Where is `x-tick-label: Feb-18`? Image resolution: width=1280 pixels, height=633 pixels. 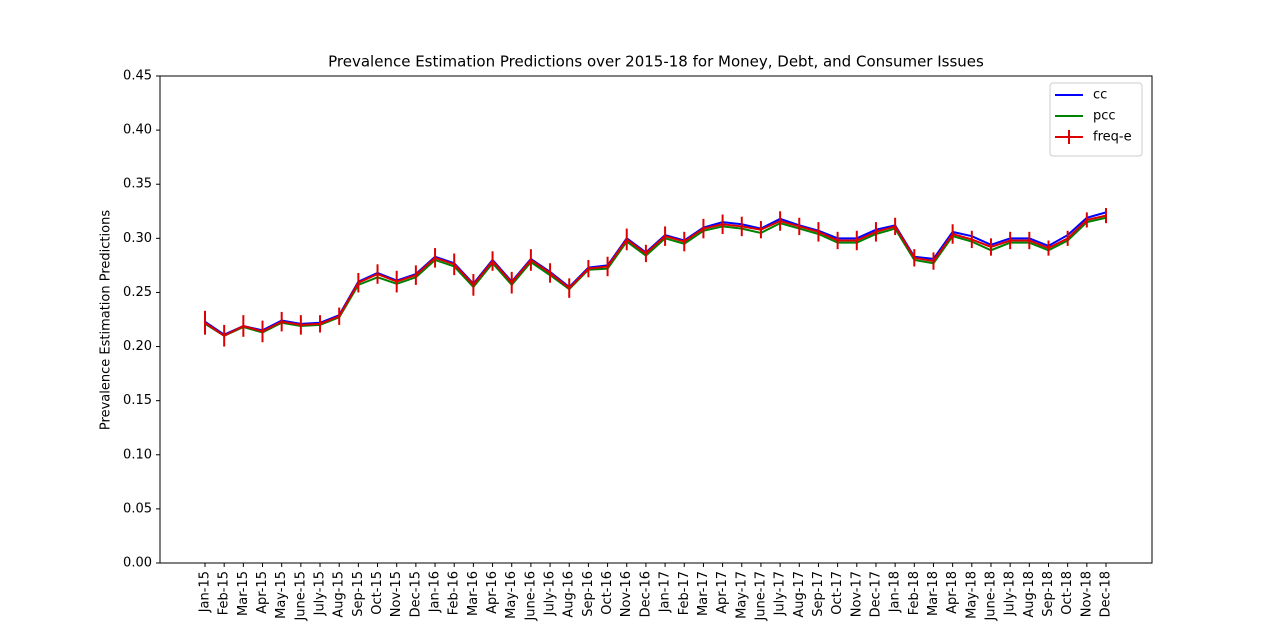 x-tick-label: Feb-18 is located at coordinates (914, 593).